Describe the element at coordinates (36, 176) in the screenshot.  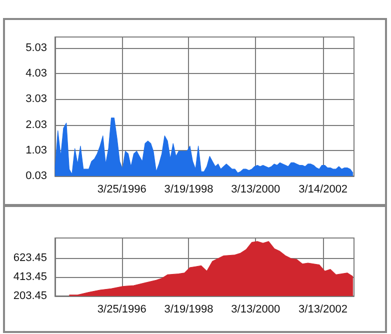
I see `y-tick-label: 0.03` at that location.